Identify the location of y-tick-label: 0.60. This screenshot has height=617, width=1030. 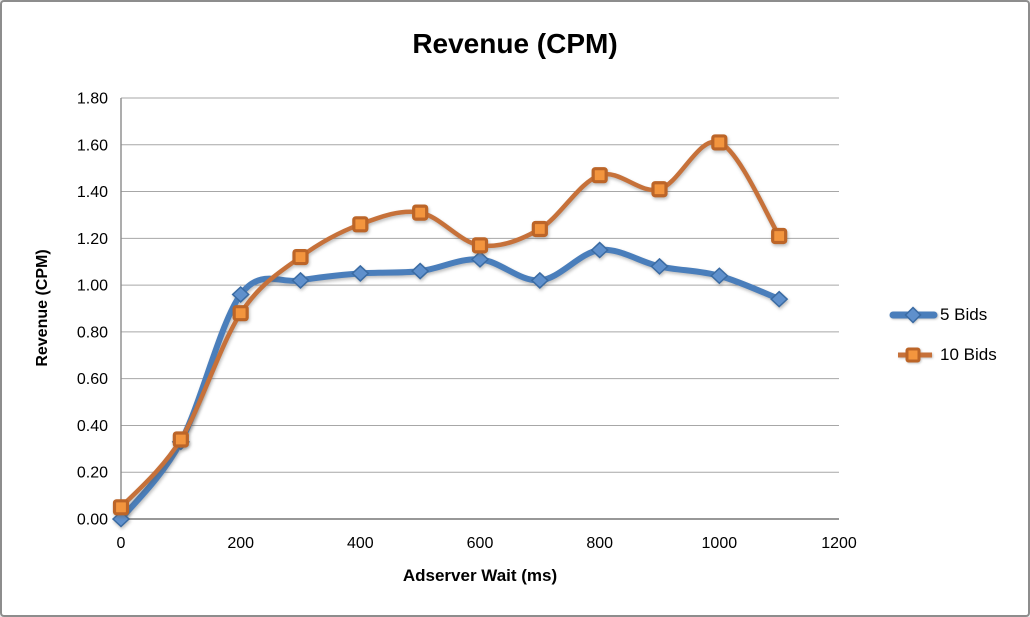
(92, 379).